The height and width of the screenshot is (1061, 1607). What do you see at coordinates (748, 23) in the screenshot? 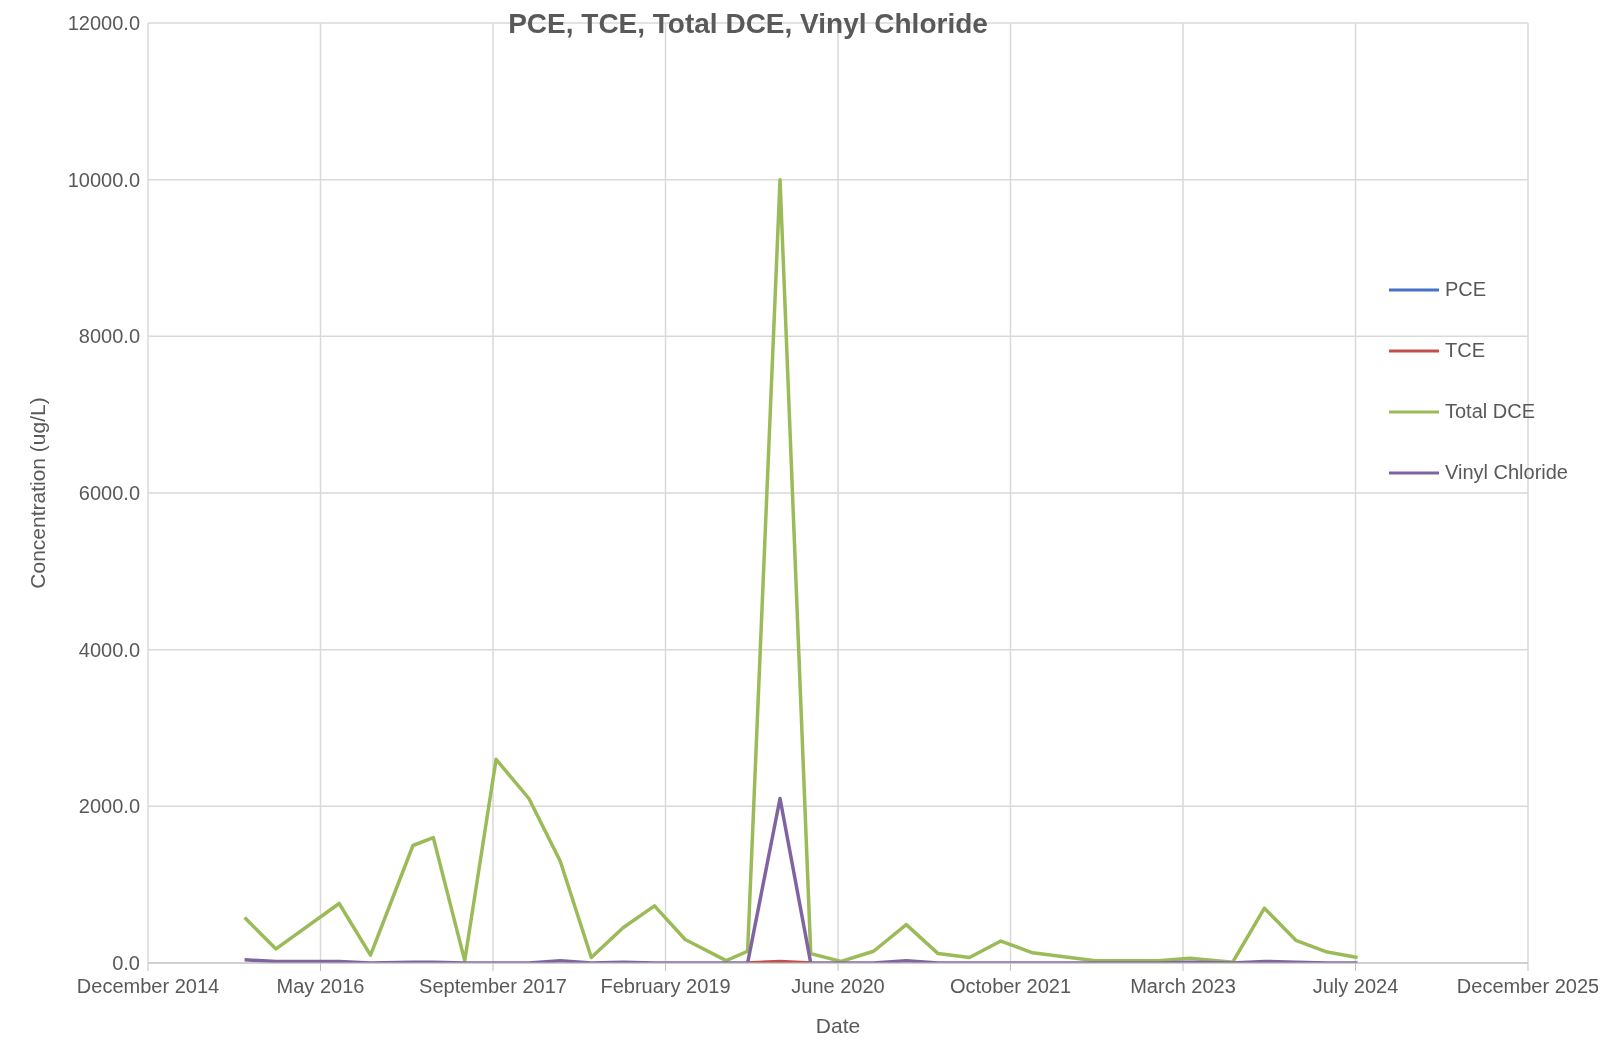
I see `chart-title: PCE, TCE, Total DCE, Vinyl Chloride` at bounding box center [748, 23].